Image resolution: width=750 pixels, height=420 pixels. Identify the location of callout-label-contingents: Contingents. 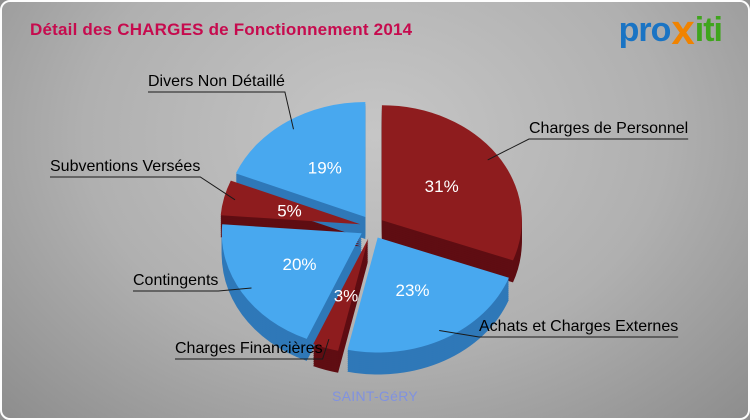
(176, 280).